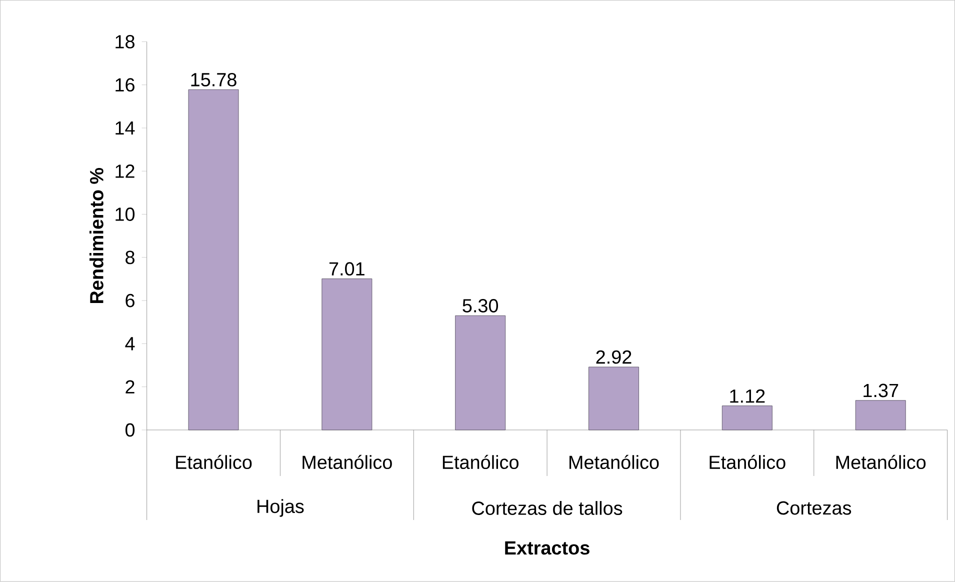 This screenshot has height=582, width=955. I want to click on y-tick-label: 6, so click(130, 301).